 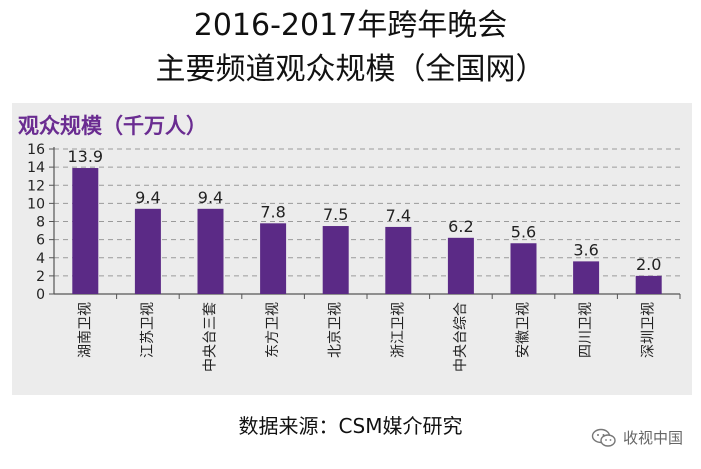 What do you see at coordinates (211, 337) in the screenshot?
I see `x-tick-label: 中央台三套` at bounding box center [211, 337].